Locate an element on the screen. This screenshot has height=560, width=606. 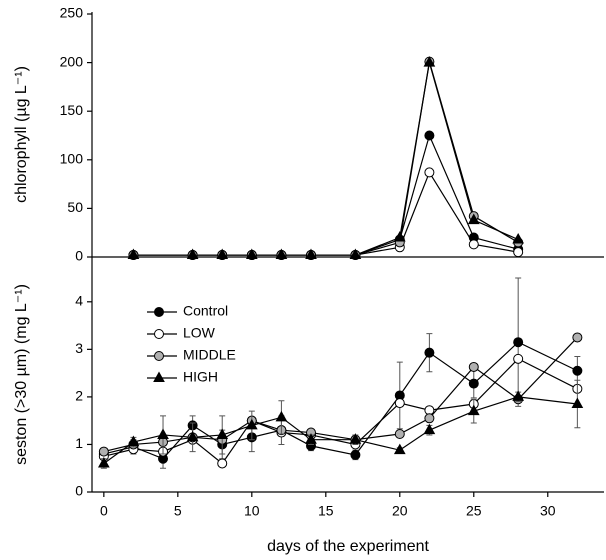
y-tick-label: 200 is located at coordinates (72, 61).